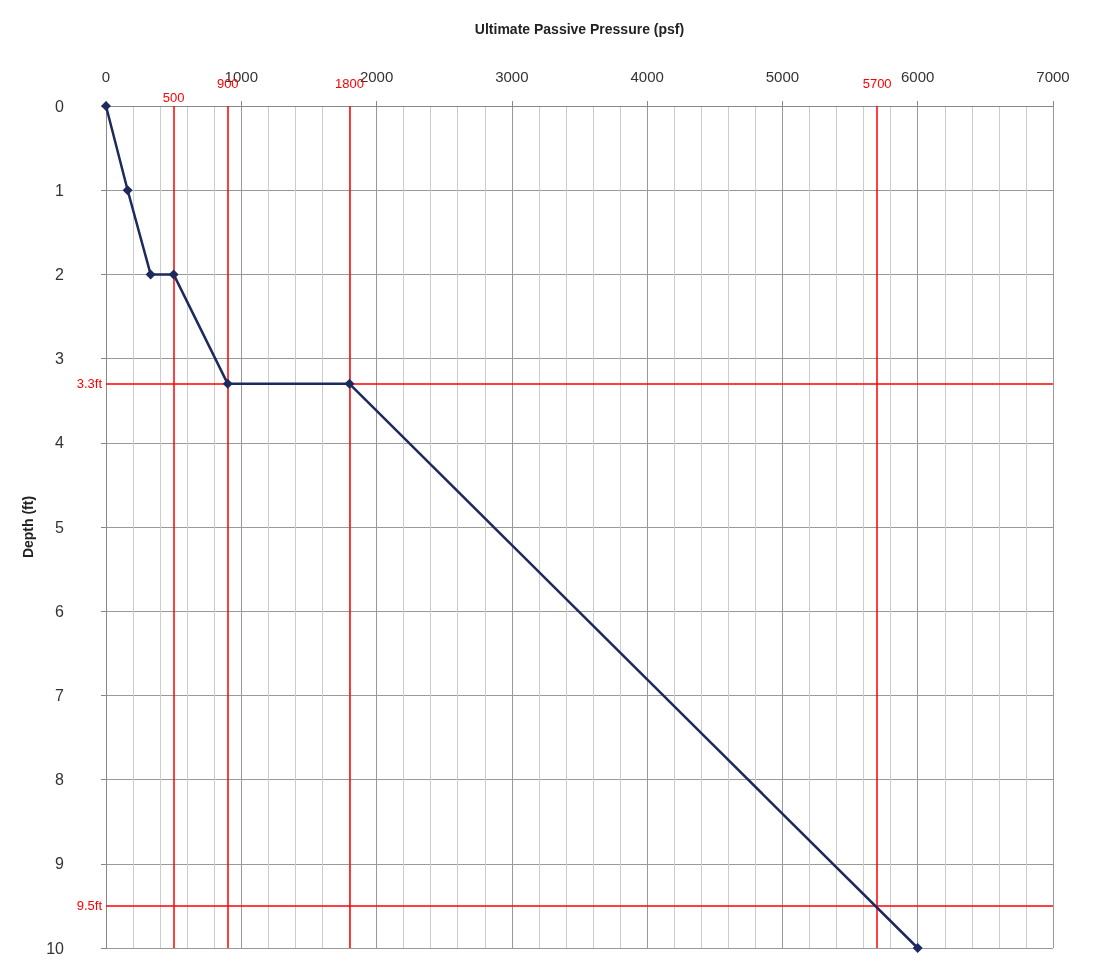  I want to click on x-tick-label: 4000, so click(647, 76).